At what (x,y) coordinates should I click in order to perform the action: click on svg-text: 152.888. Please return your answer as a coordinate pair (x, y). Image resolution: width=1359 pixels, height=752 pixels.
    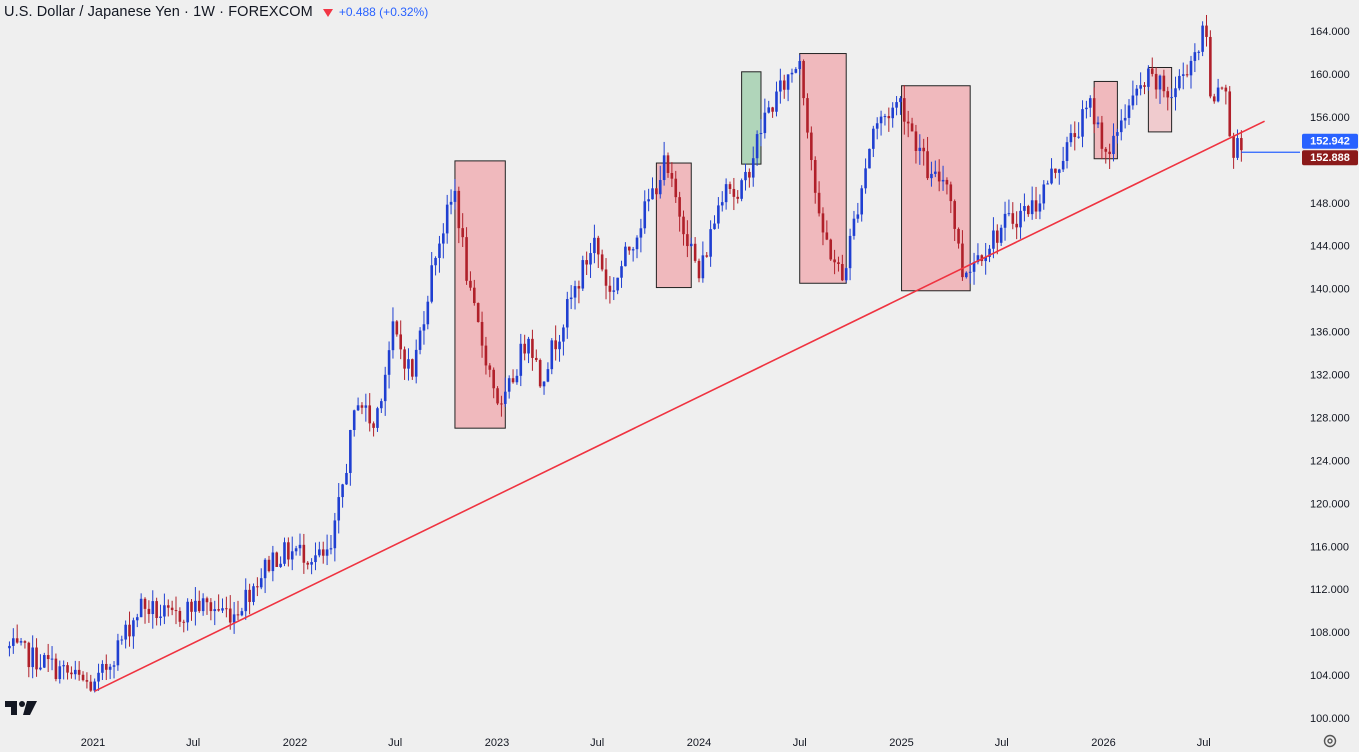
    Looking at the image, I should click on (1330, 158).